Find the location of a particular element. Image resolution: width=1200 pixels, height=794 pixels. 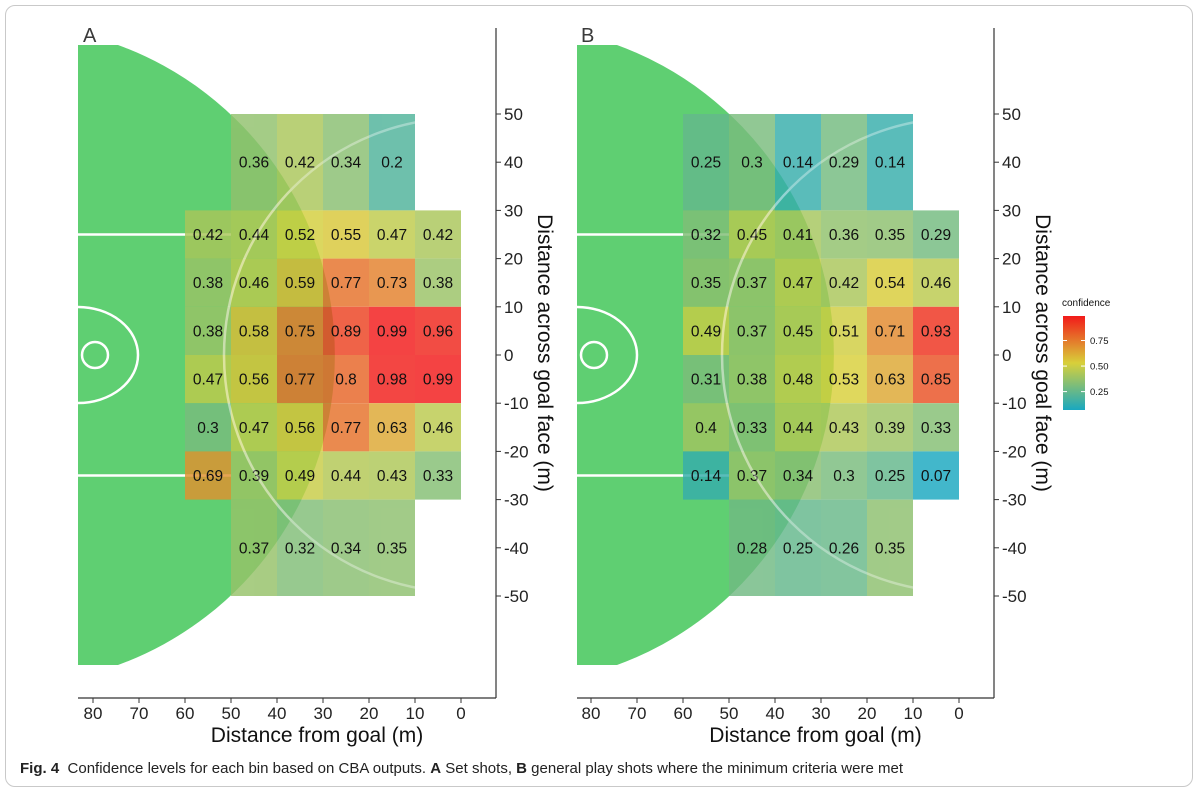

cell-value-label: 0.07 is located at coordinates (936, 476).